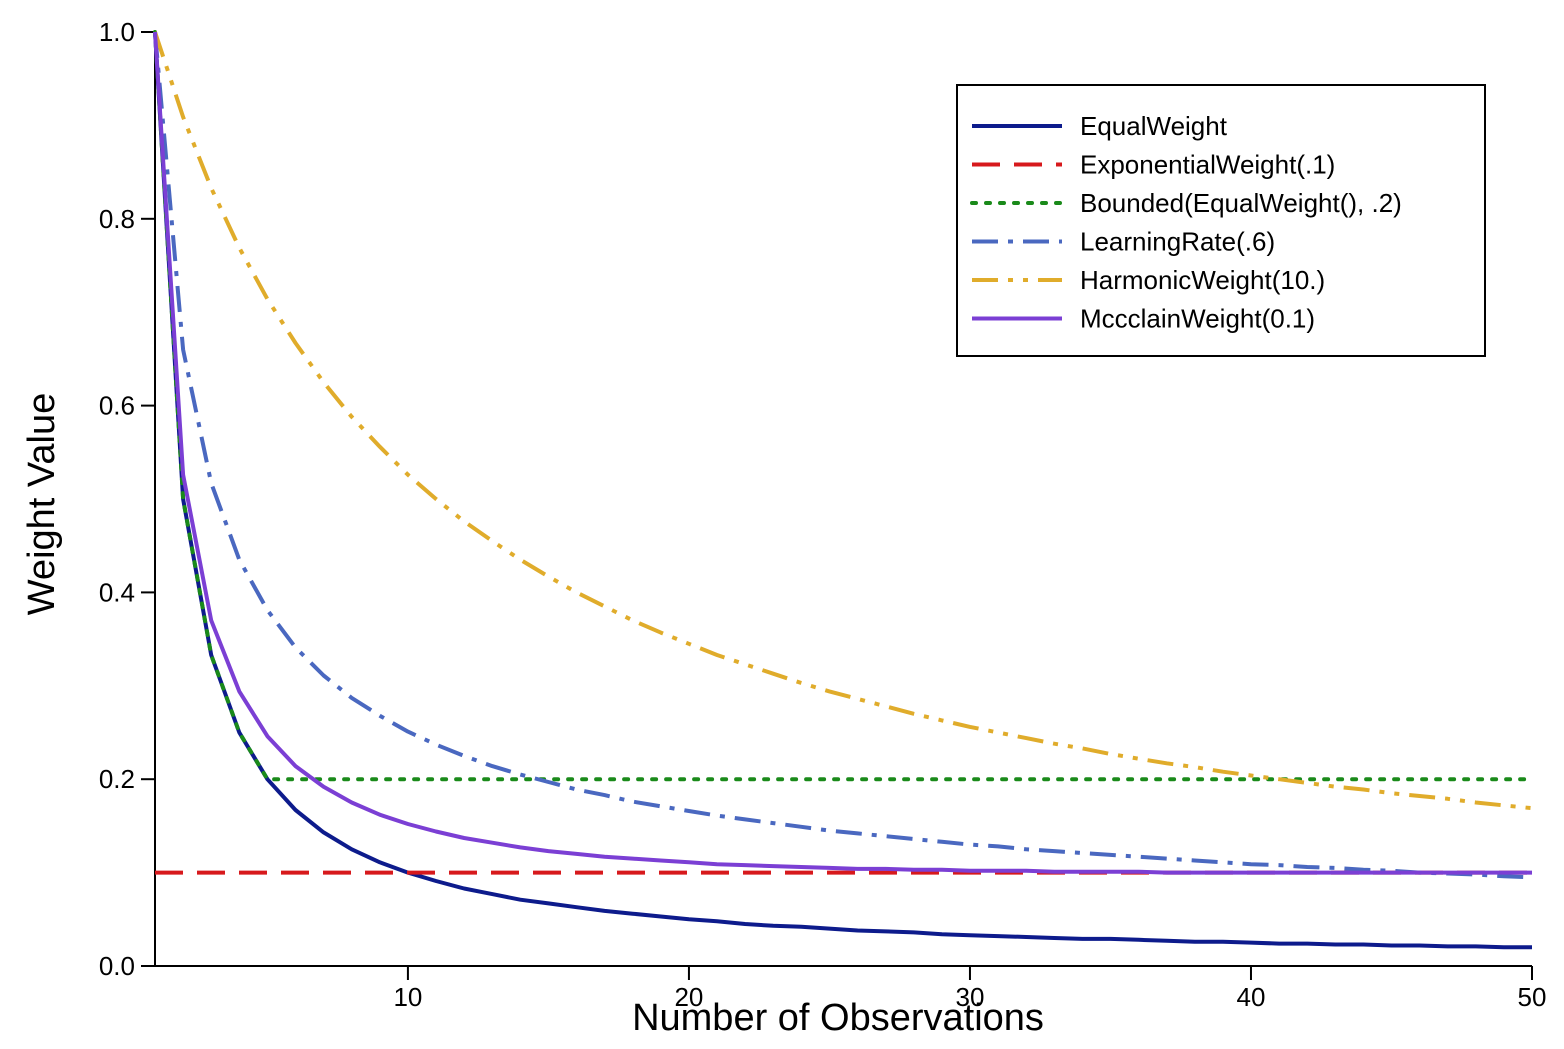  I want to click on x-tick-label: 20, so click(688, 997).